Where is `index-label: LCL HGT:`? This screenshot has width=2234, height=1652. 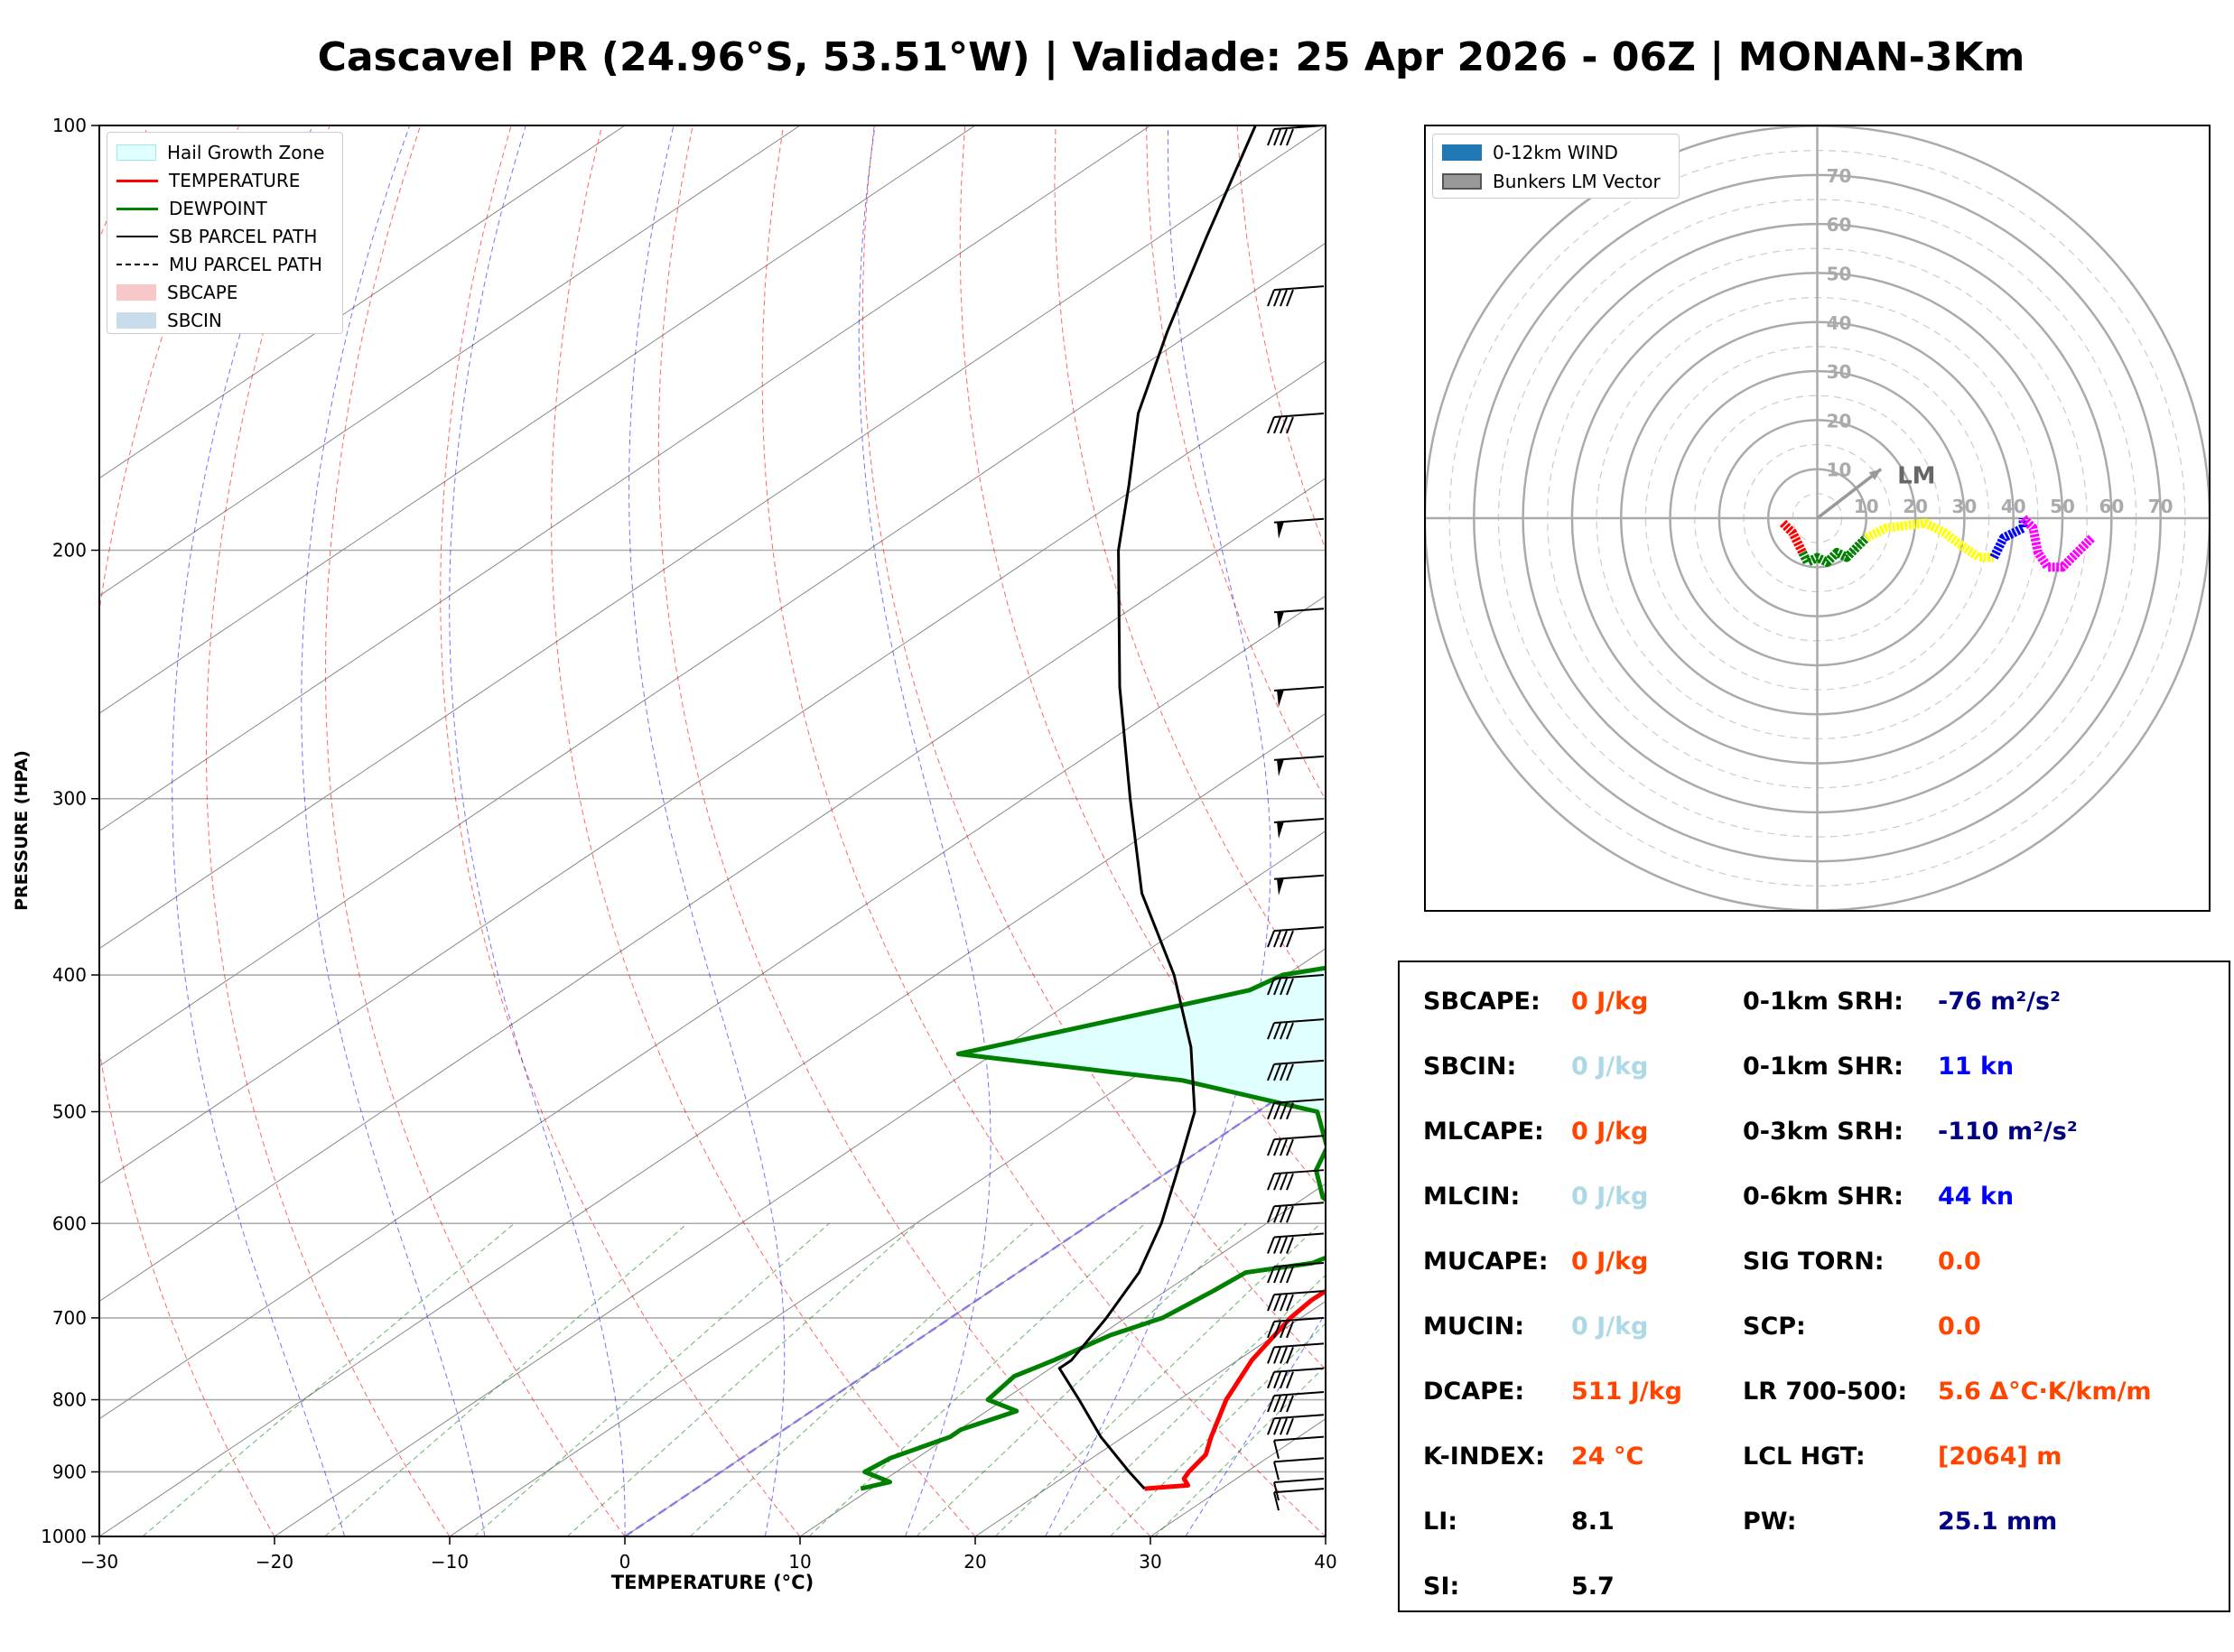
index-label: LCL HGT: is located at coordinates (1804, 1457).